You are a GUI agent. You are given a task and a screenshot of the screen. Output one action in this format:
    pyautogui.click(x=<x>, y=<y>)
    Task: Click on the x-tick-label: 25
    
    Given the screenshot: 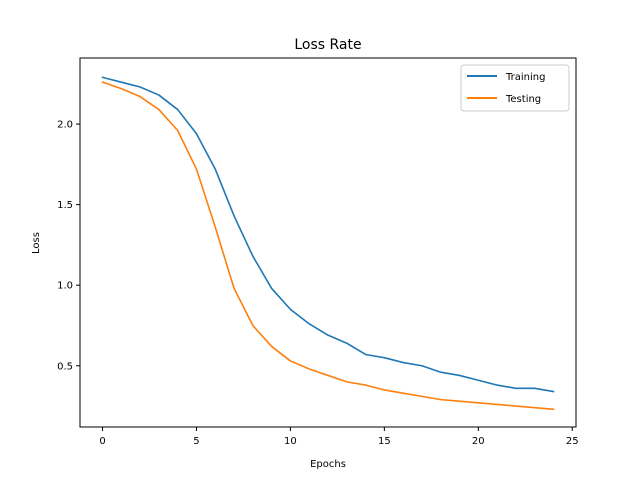 What is the action you would take?
    pyautogui.click(x=572, y=441)
    